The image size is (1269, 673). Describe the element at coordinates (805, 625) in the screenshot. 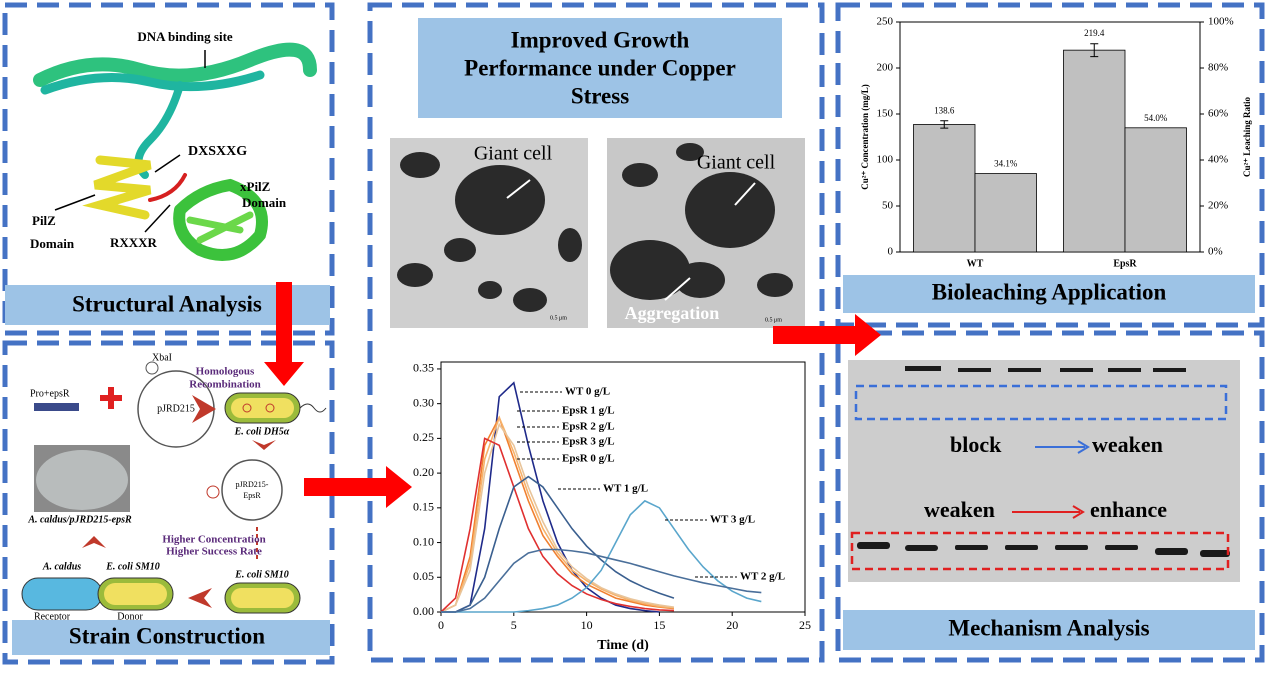

I see `x-tick-label: 25` at that location.